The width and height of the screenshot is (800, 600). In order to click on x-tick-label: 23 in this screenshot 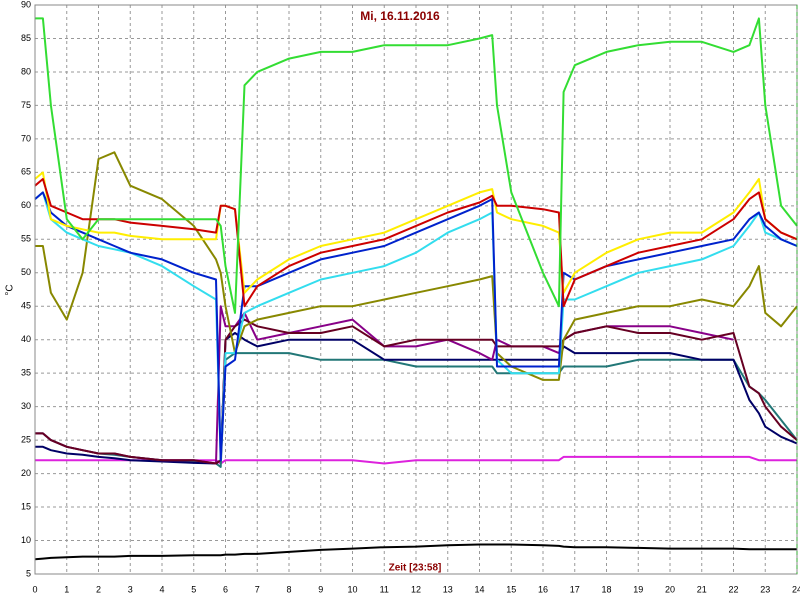, I will do `click(765, 589)`.